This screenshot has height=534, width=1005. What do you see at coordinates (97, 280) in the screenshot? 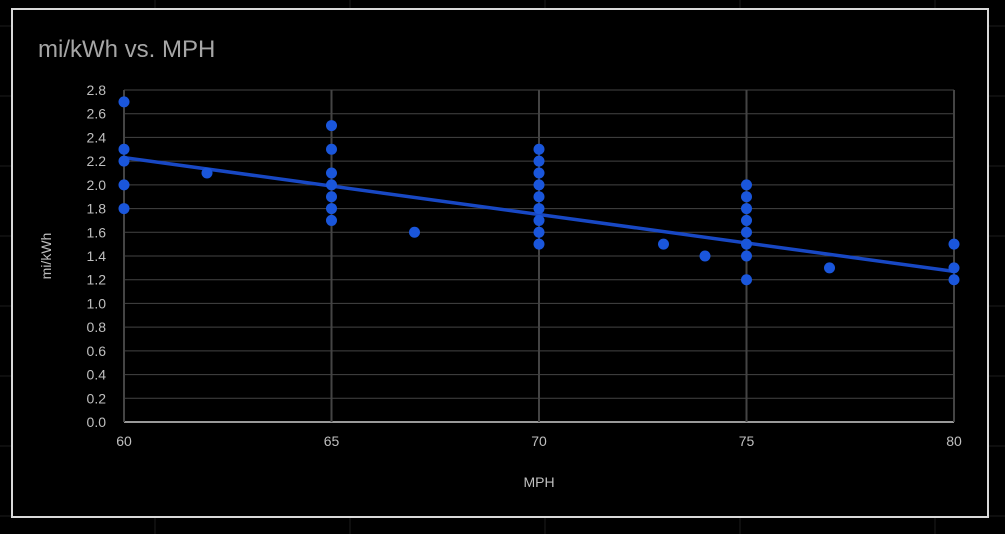
I see `y-tick-label: 1.2` at bounding box center [97, 280].